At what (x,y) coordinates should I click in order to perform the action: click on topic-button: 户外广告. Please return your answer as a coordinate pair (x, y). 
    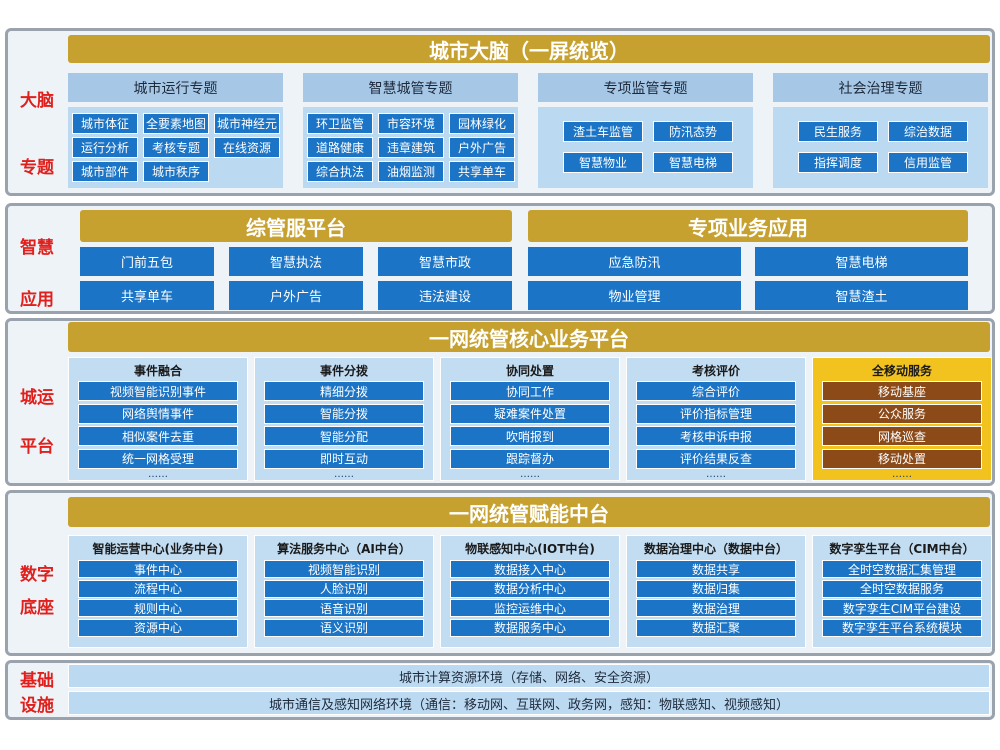
    Looking at the image, I should click on (482, 147).